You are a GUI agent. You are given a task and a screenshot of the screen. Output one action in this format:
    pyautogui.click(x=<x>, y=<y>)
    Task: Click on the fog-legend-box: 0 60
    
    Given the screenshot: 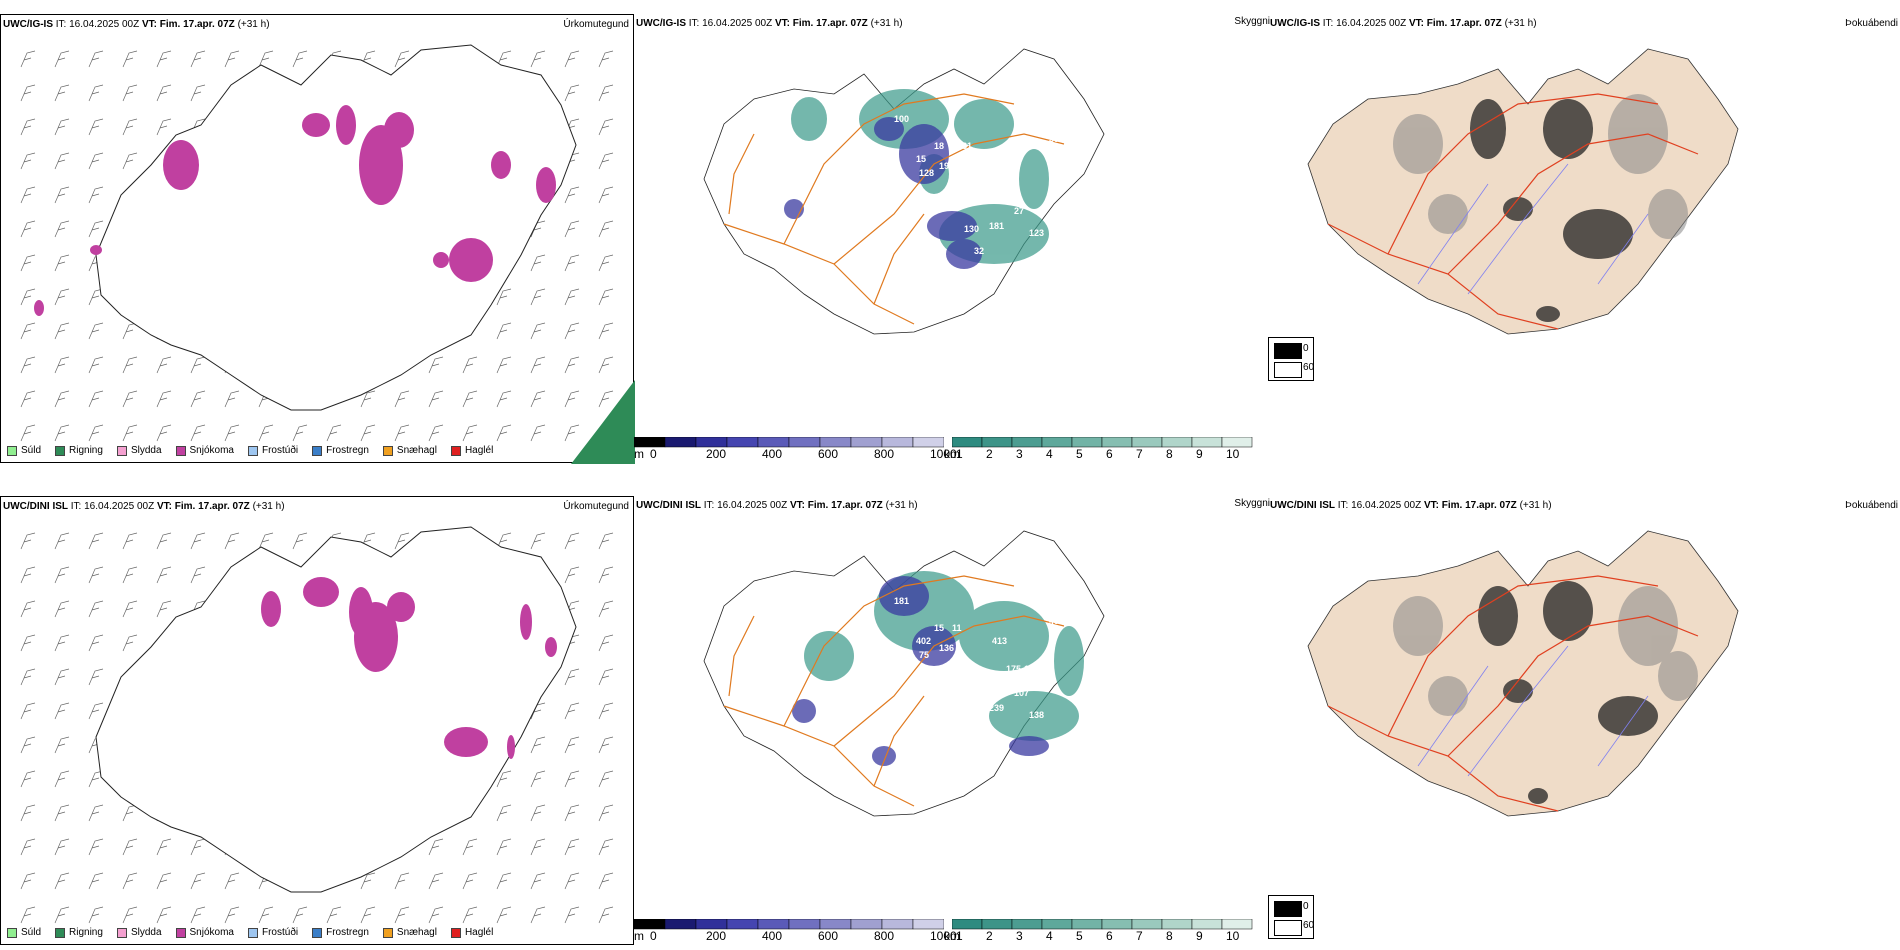 What is the action you would take?
    pyautogui.click(x=1291, y=917)
    